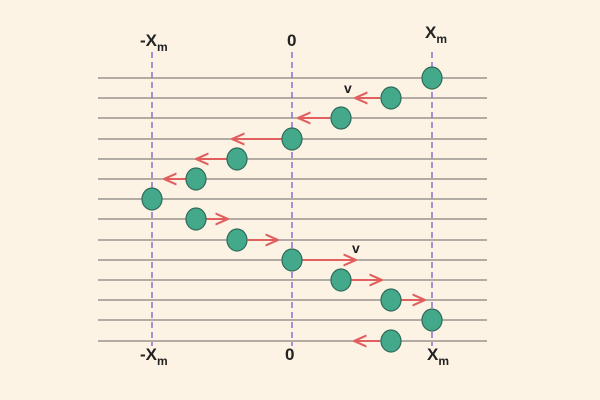  What do you see at coordinates (438, 356) in the screenshot?
I see `bottom-label: Xm` at bounding box center [438, 356].